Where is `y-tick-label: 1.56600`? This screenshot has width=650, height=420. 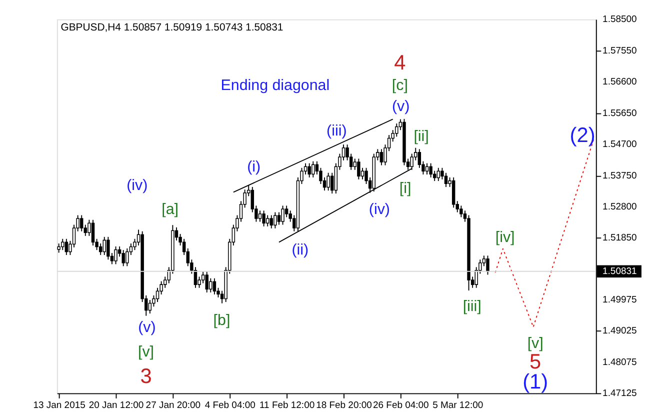
y-tick-label: 1.56600 is located at coordinates (619, 82).